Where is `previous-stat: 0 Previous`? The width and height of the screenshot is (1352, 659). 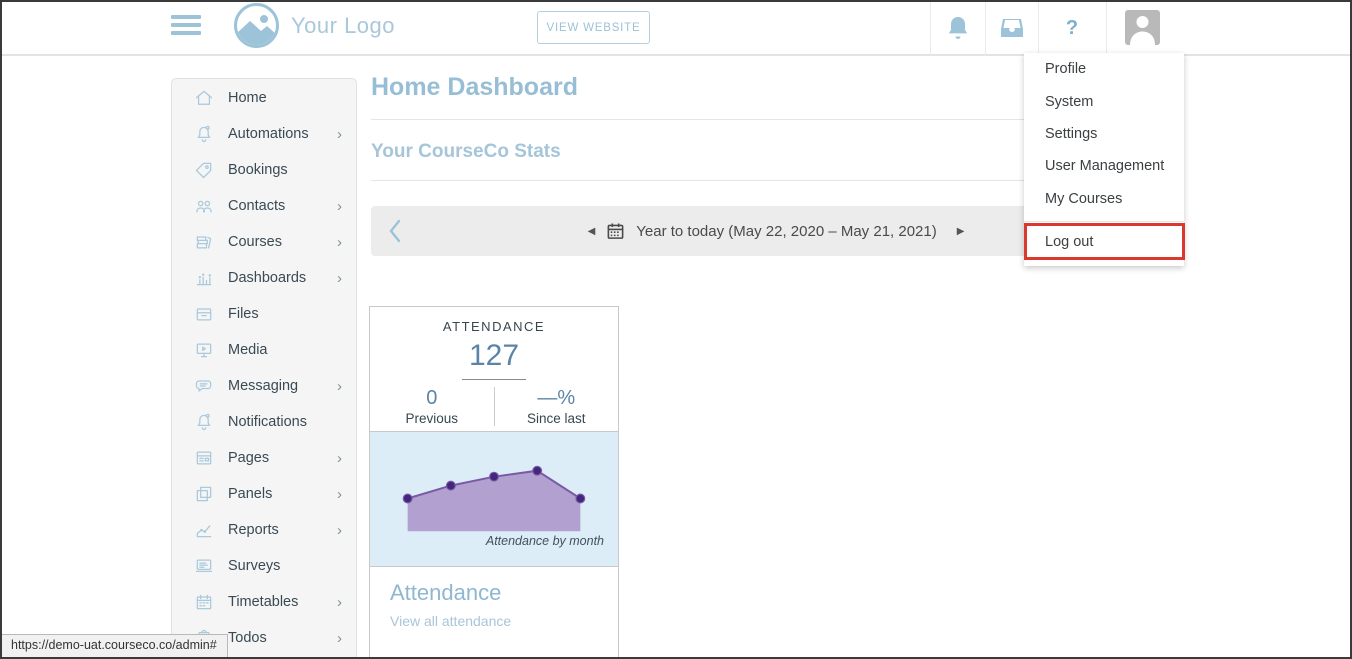 previous-stat: 0 Previous is located at coordinates (432, 406).